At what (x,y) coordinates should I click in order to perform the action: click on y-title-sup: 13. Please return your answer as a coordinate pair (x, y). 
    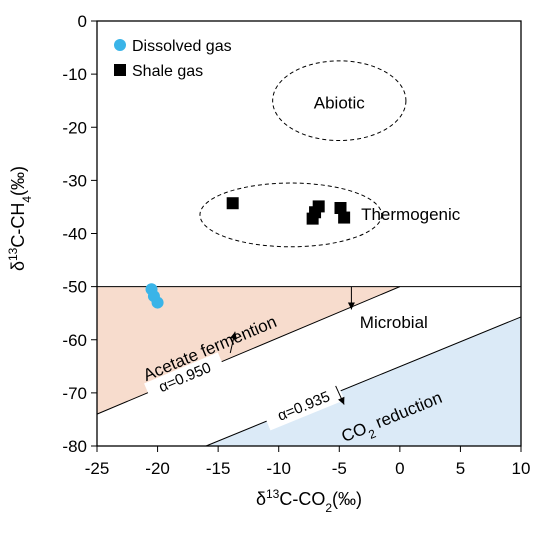
    Looking at the image, I should click on (13, 254).